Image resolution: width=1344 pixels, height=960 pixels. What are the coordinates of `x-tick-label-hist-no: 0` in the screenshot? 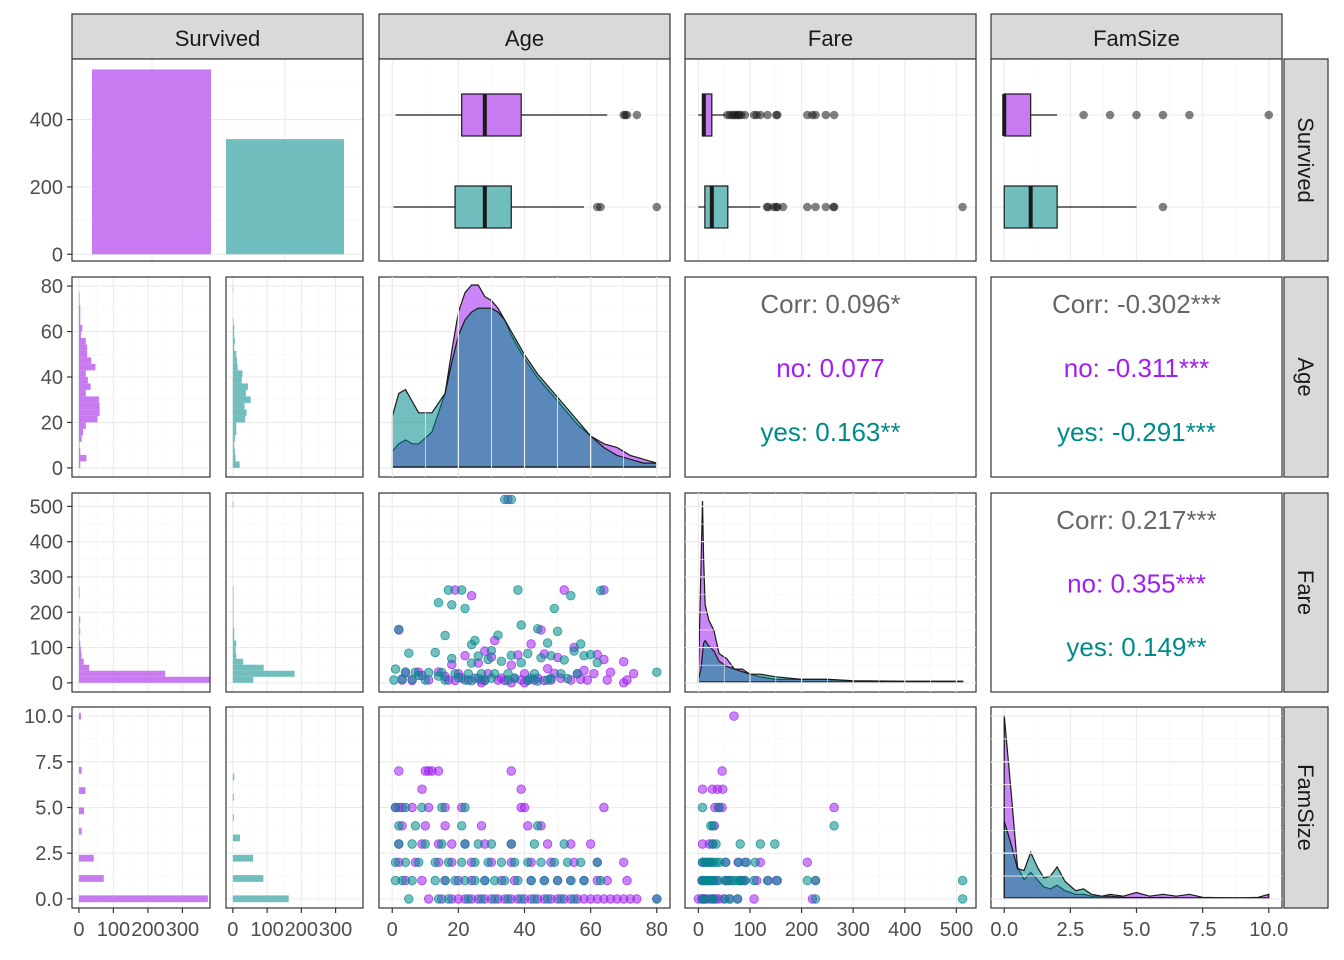 It's located at (78, 930).